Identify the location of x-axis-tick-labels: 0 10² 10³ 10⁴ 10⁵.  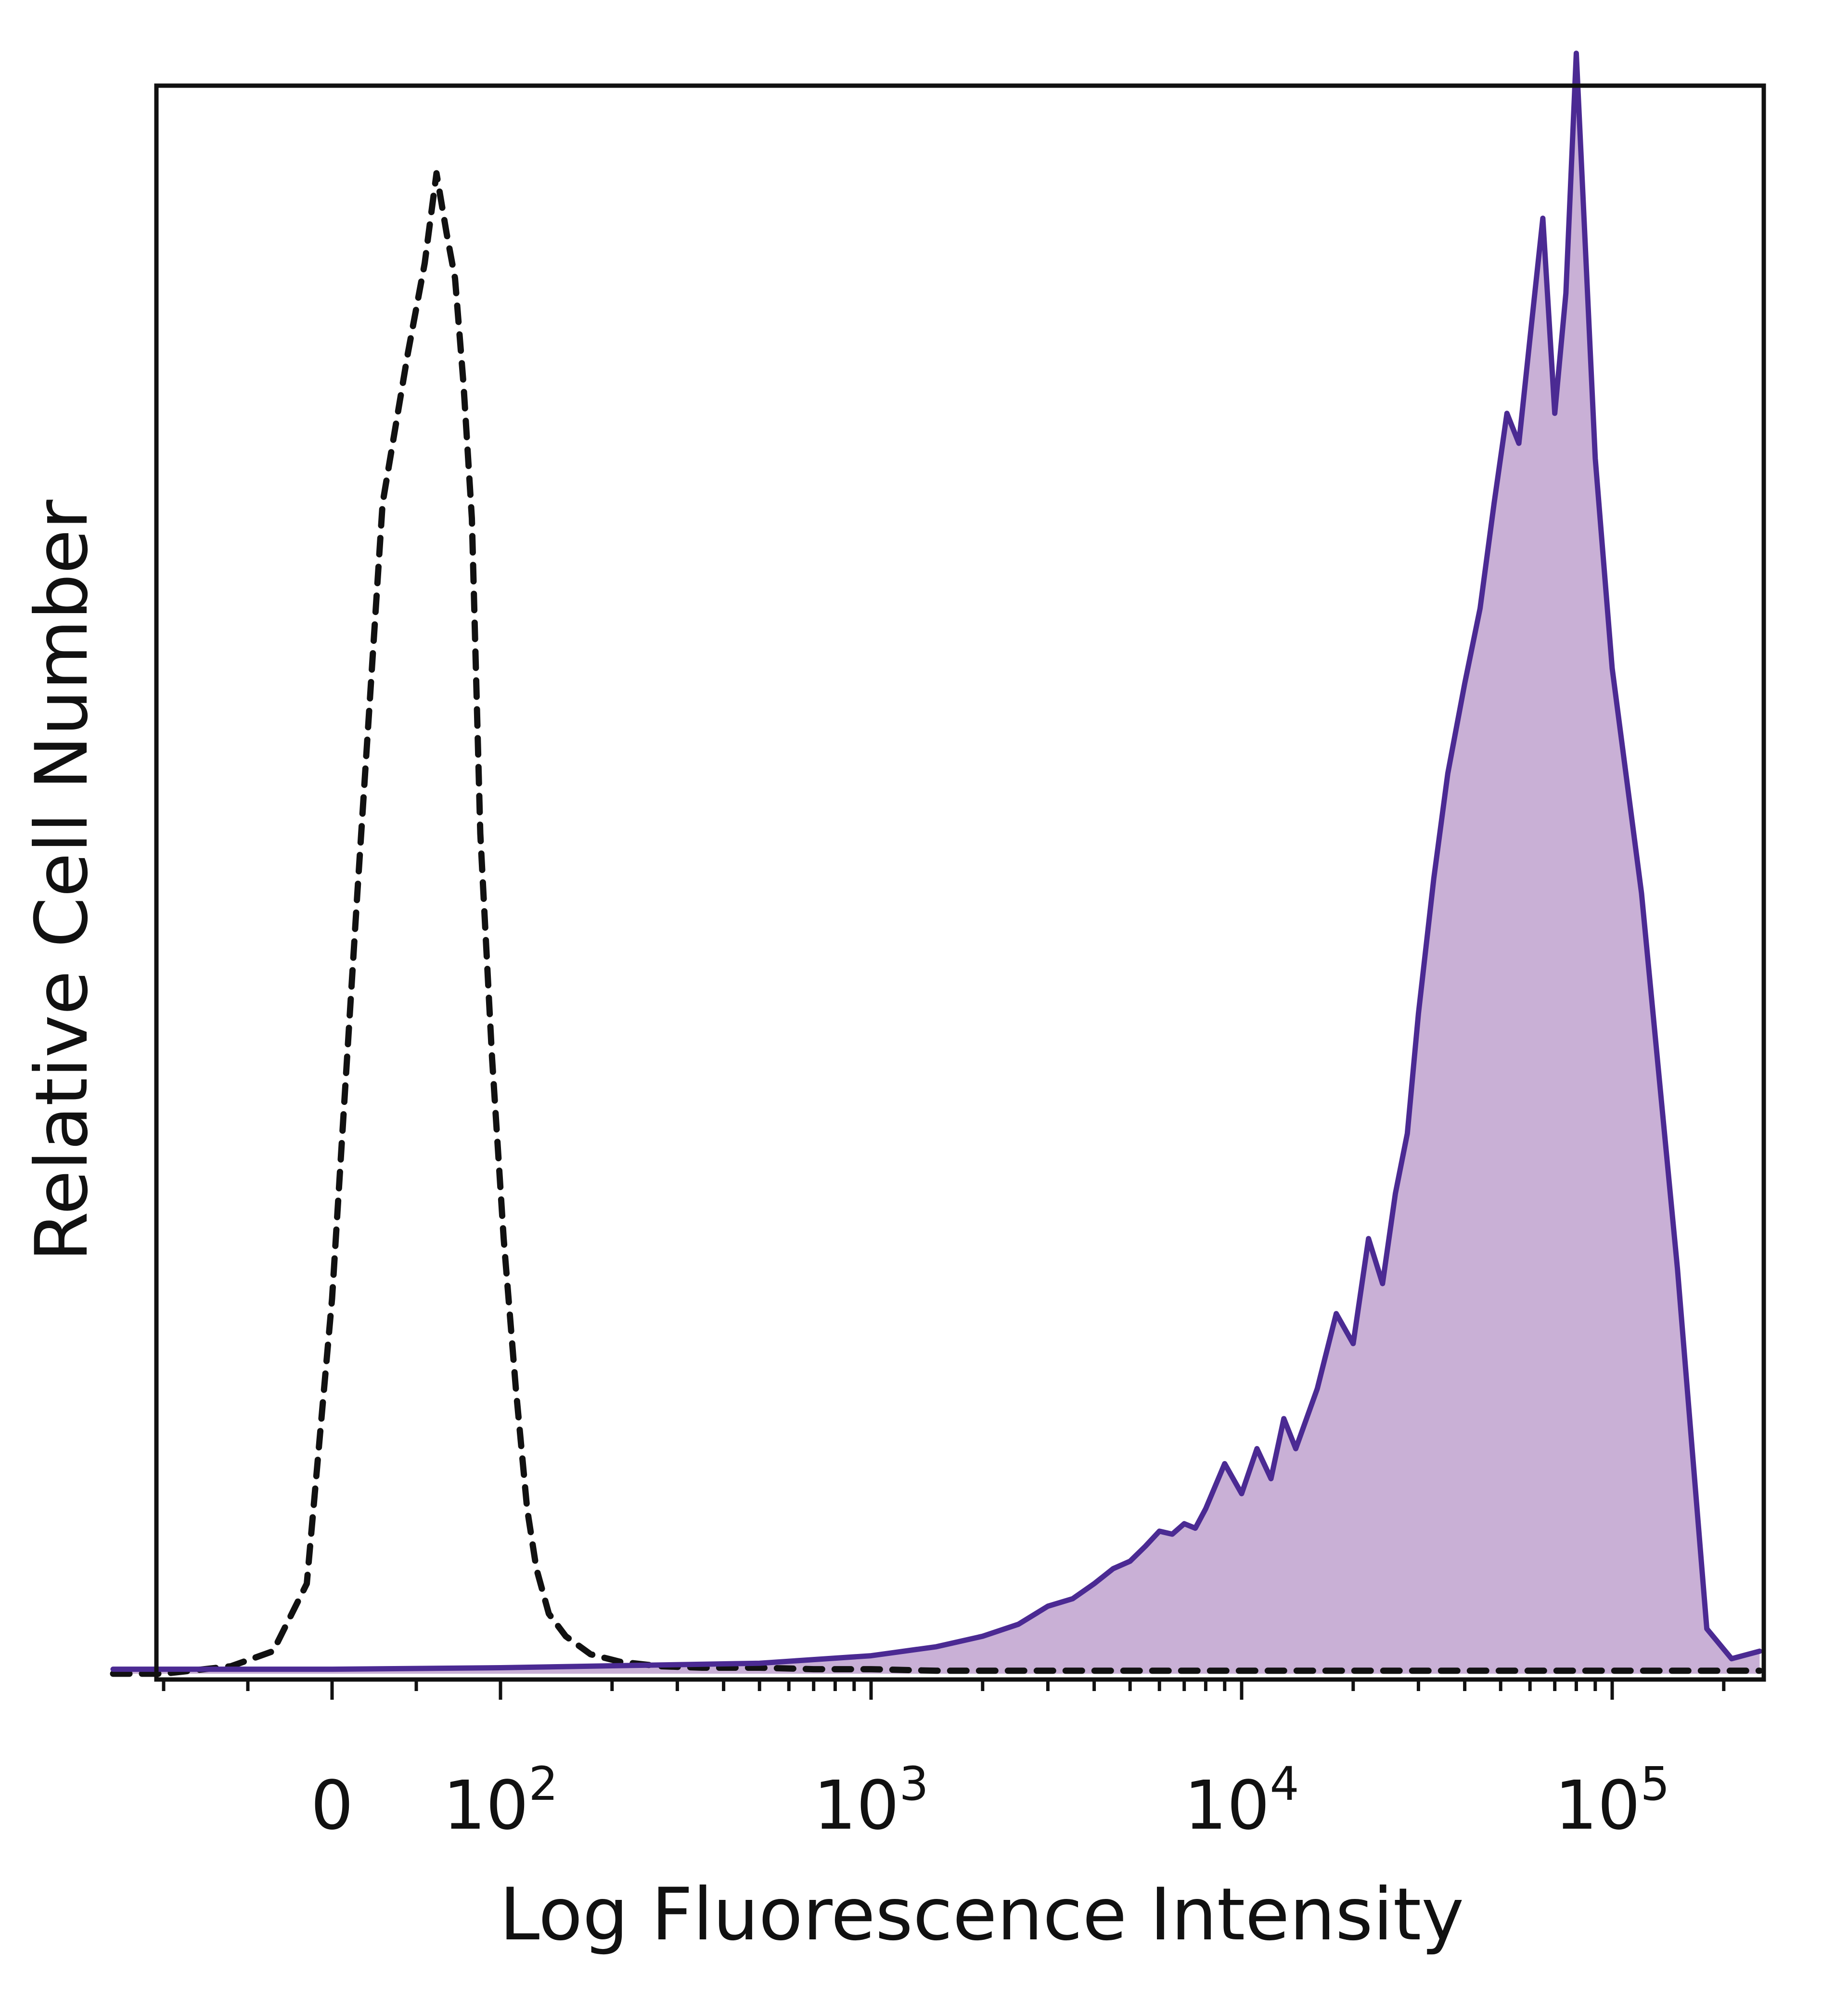
(989, 1801).